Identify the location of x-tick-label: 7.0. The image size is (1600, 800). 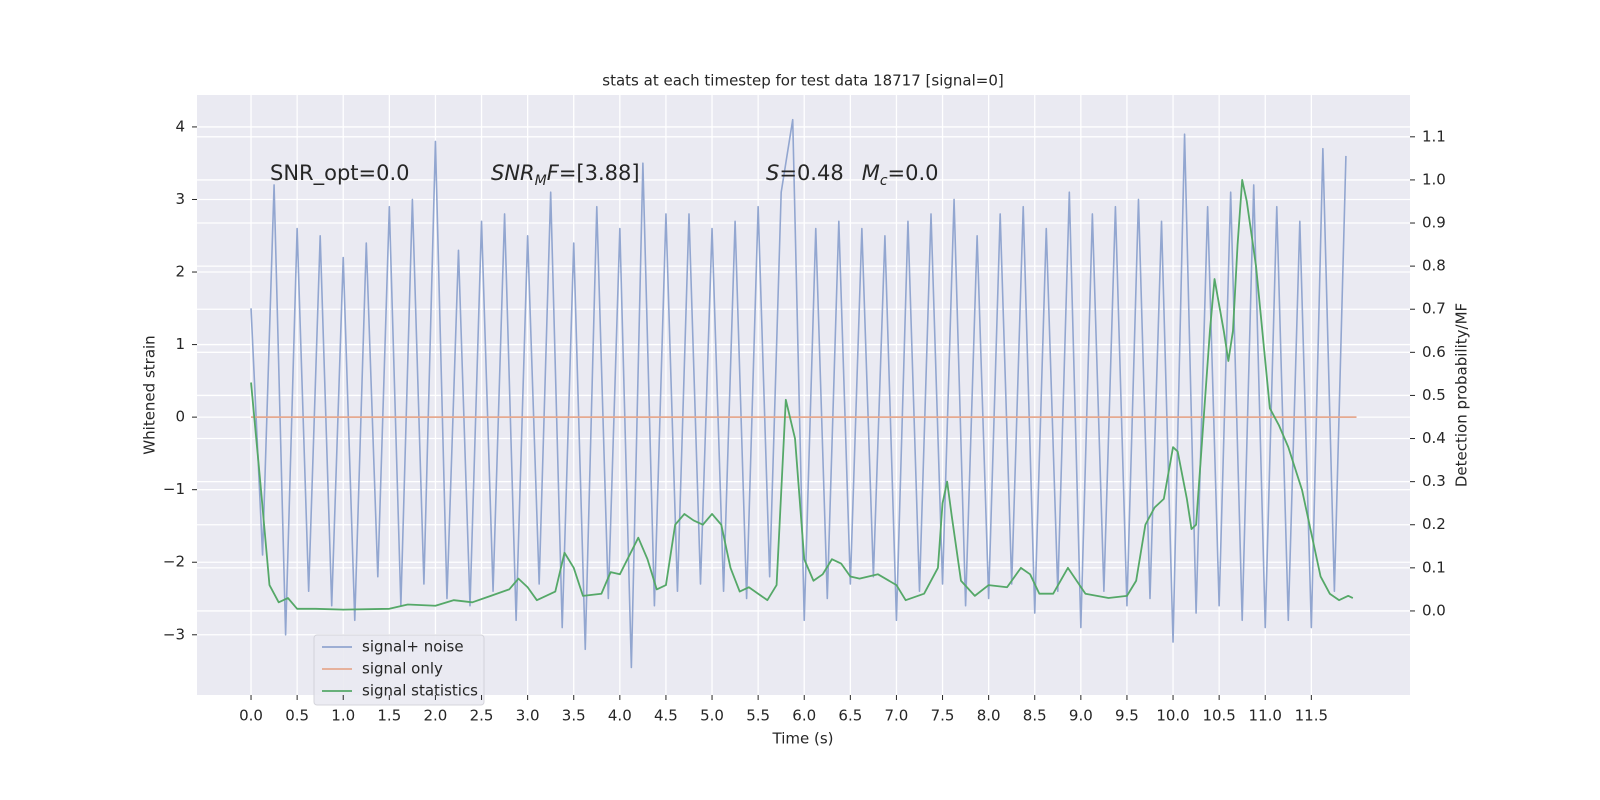
(897, 716).